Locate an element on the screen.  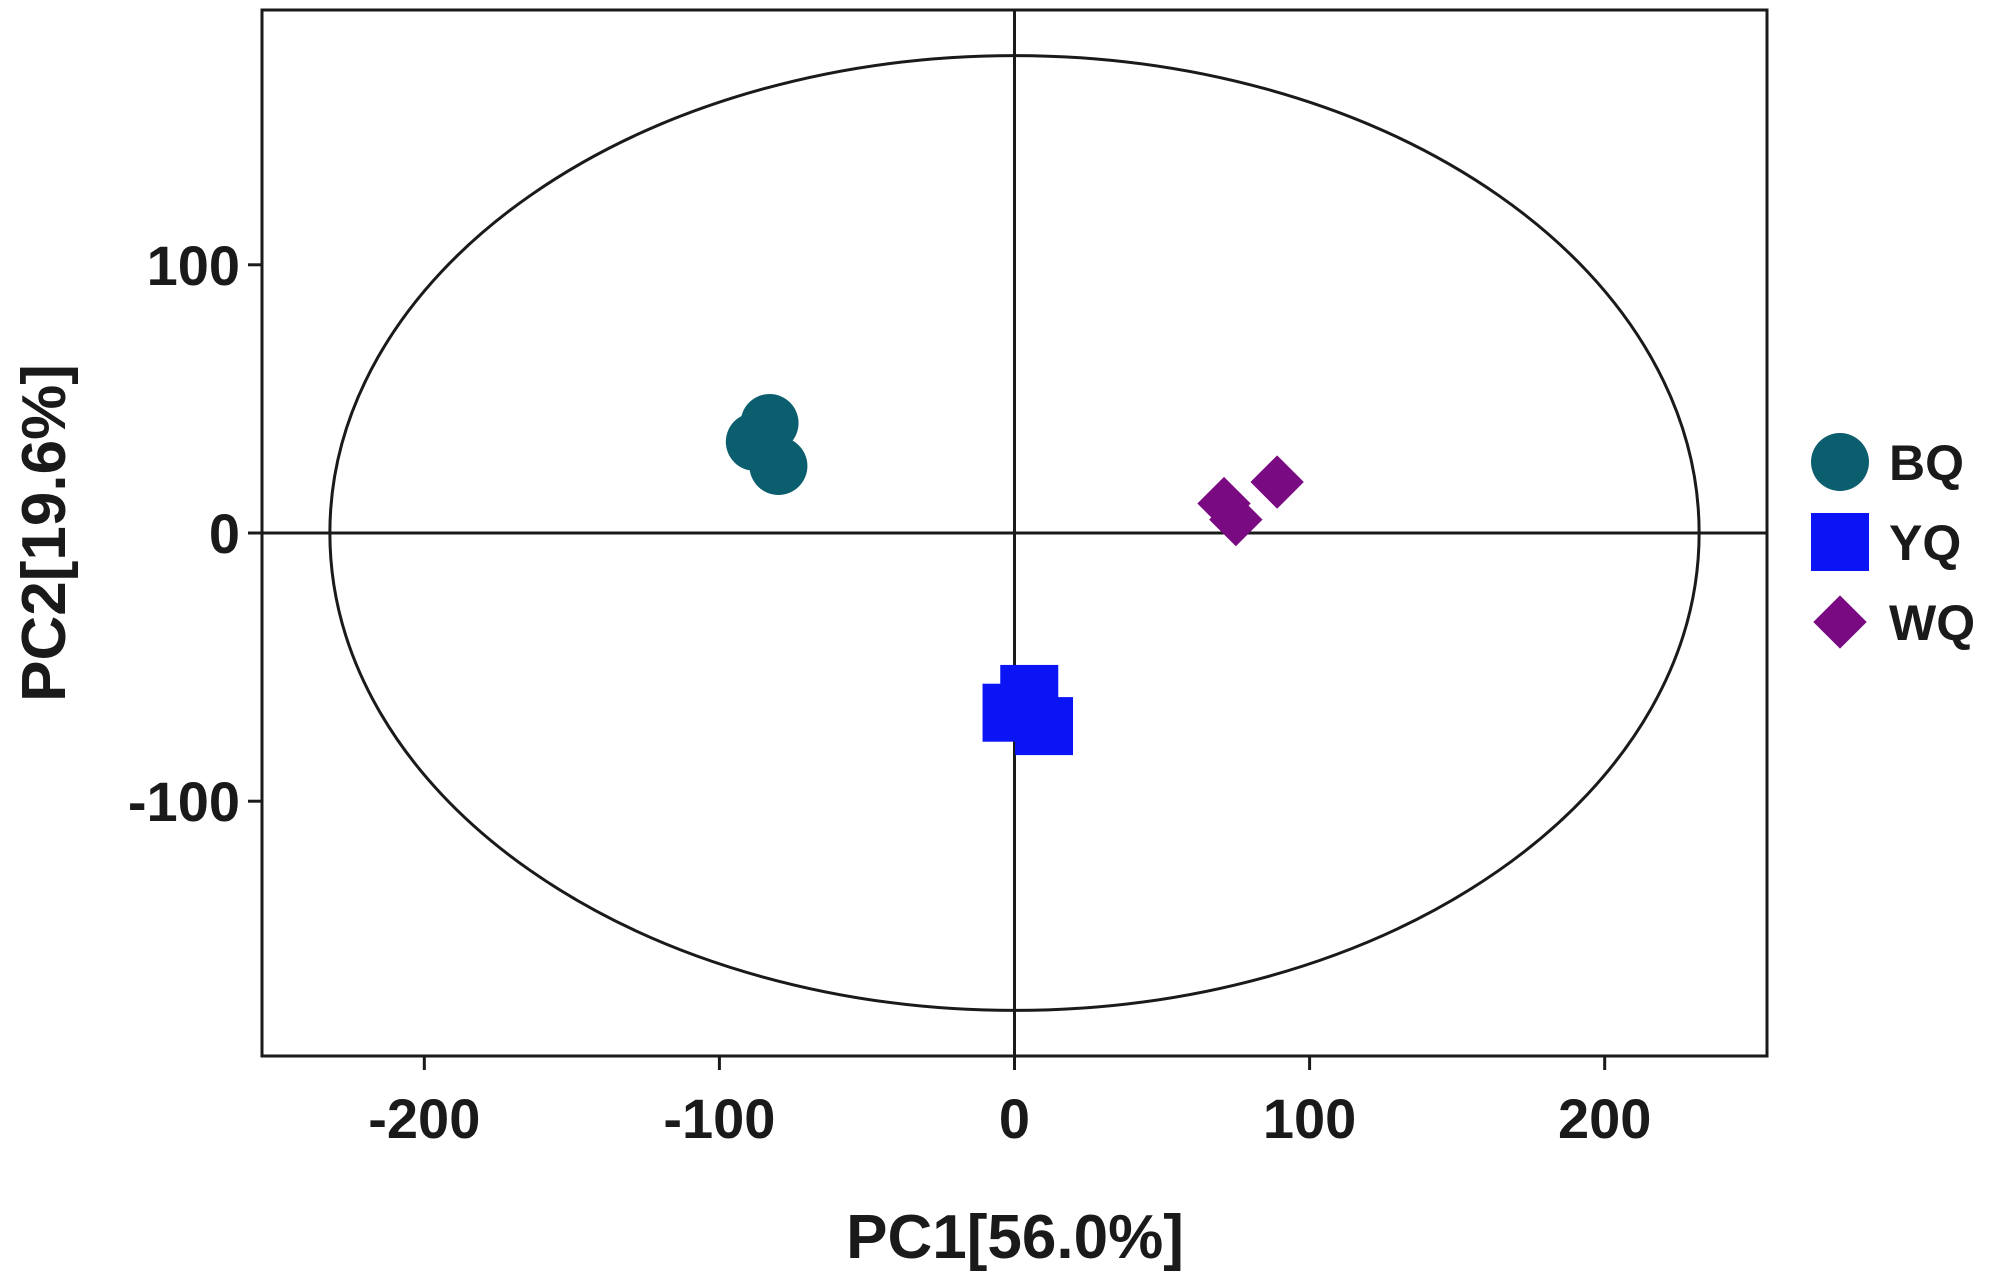
y-axis-title: PC2[19.6%] is located at coordinates (44, 533).